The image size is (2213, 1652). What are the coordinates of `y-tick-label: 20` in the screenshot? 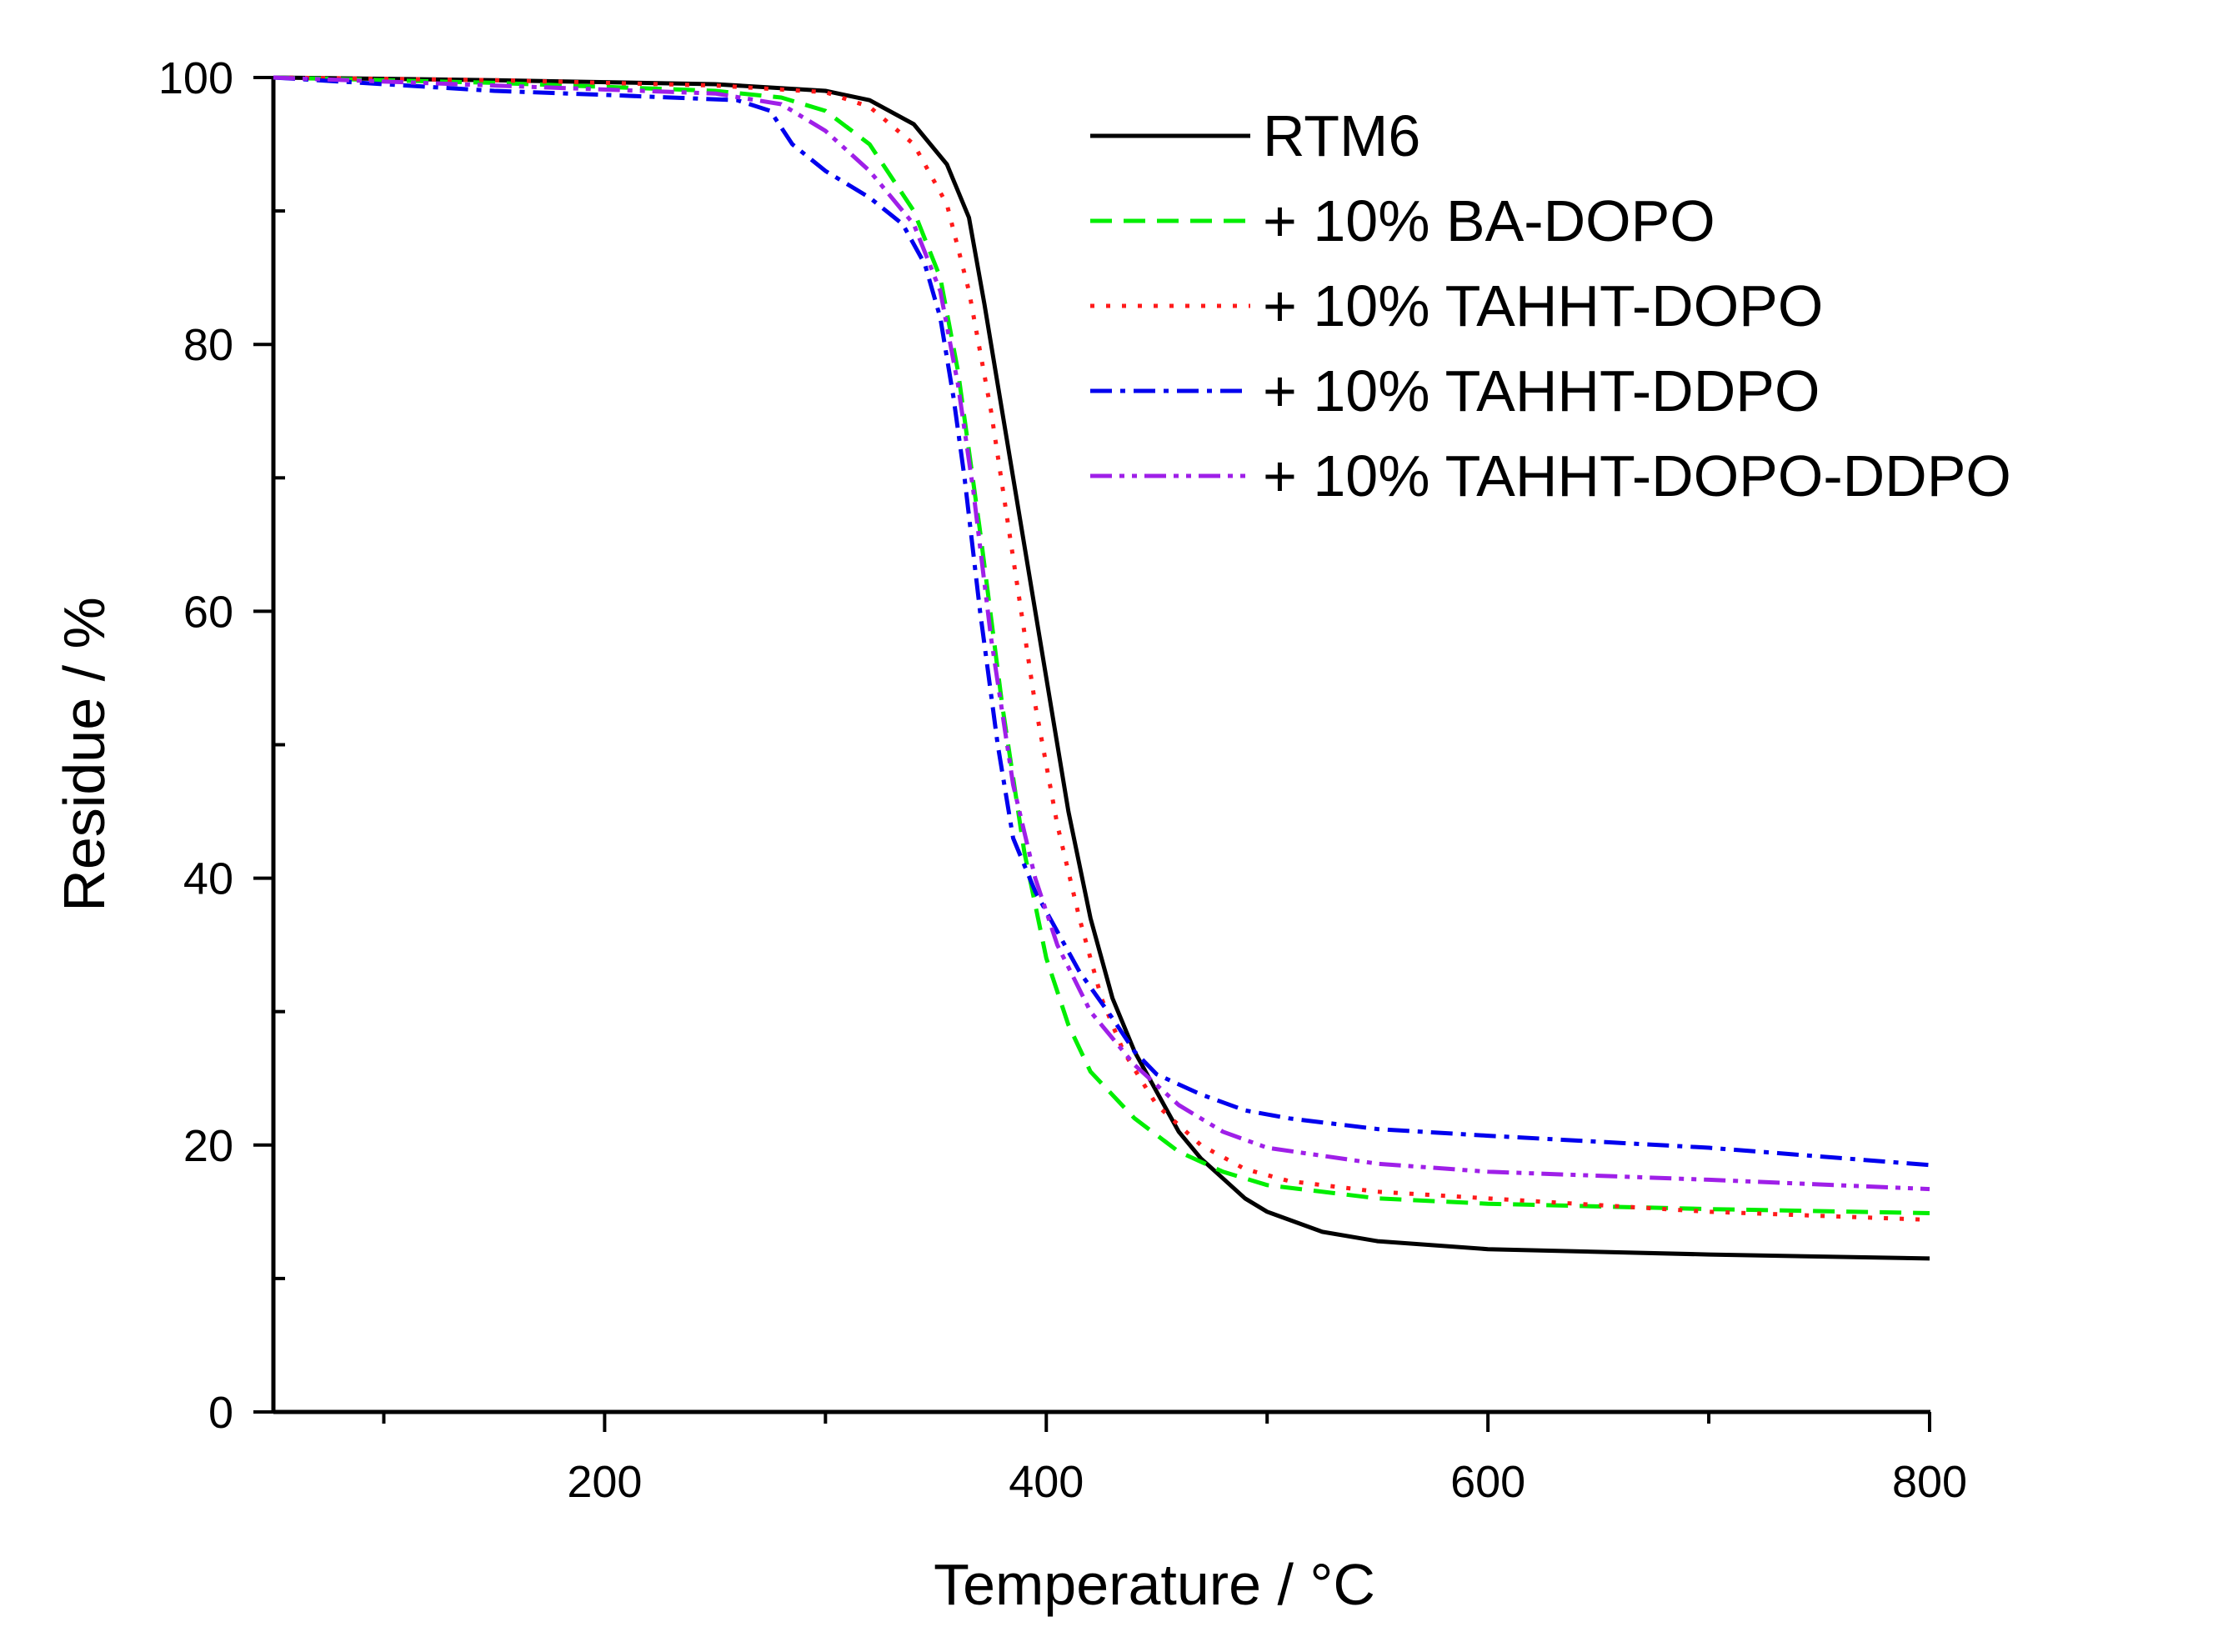 It's located at (208, 1146).